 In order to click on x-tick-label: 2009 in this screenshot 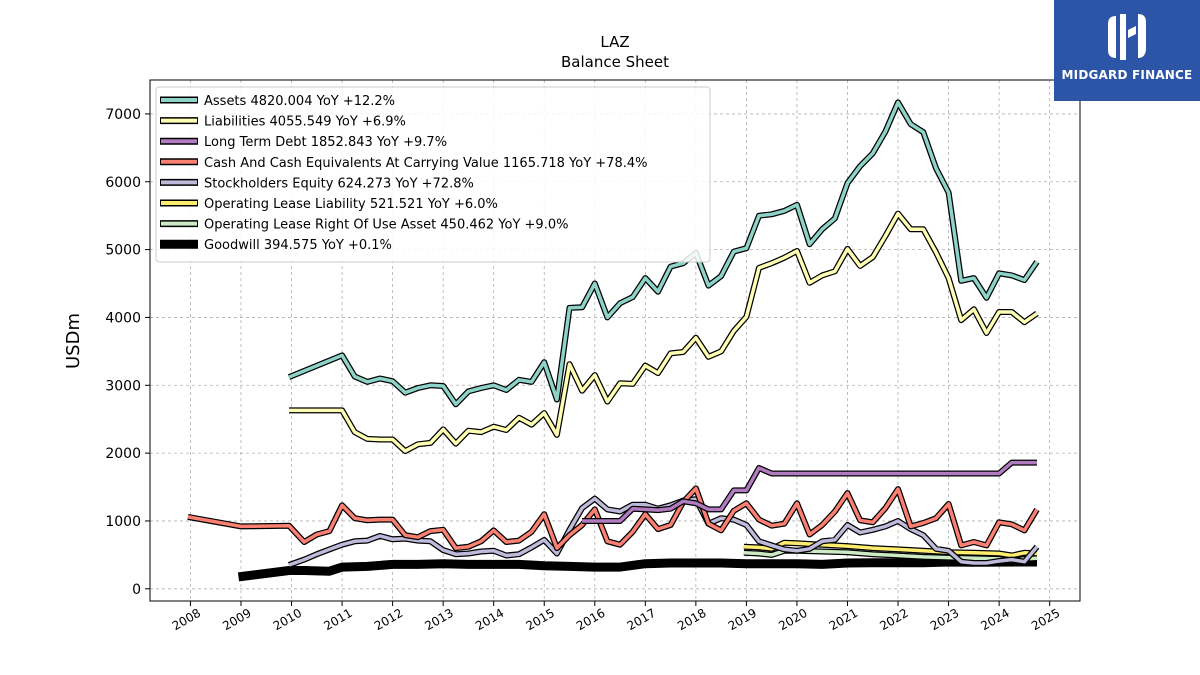, I will do `click(236, 619)`.